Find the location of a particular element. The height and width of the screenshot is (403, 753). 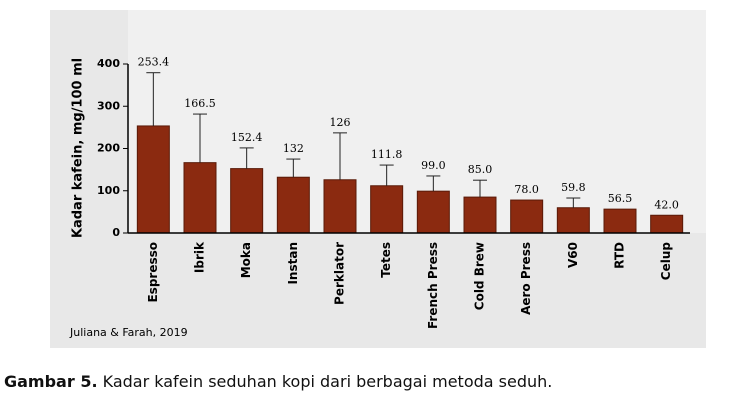

value-label: 42.0 is located at coordinates (666, 204).